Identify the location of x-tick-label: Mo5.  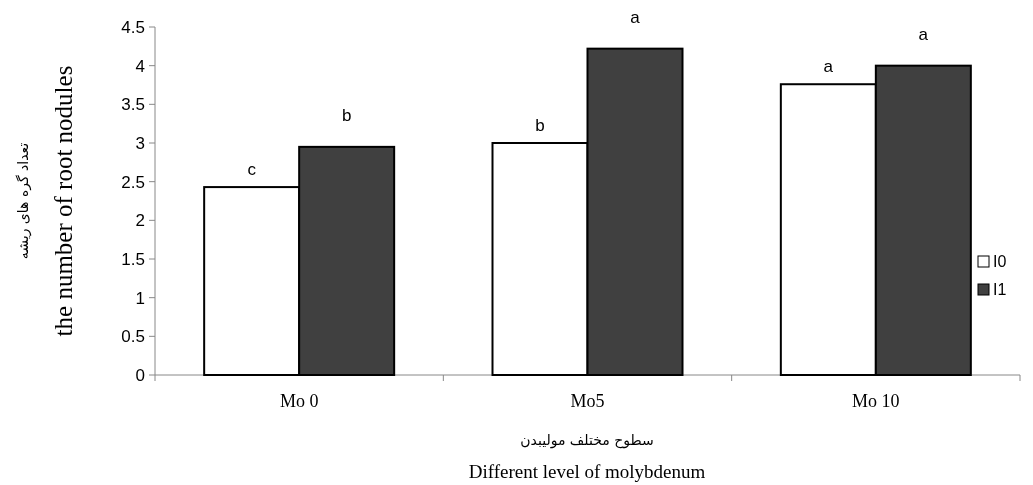
(587, 401).